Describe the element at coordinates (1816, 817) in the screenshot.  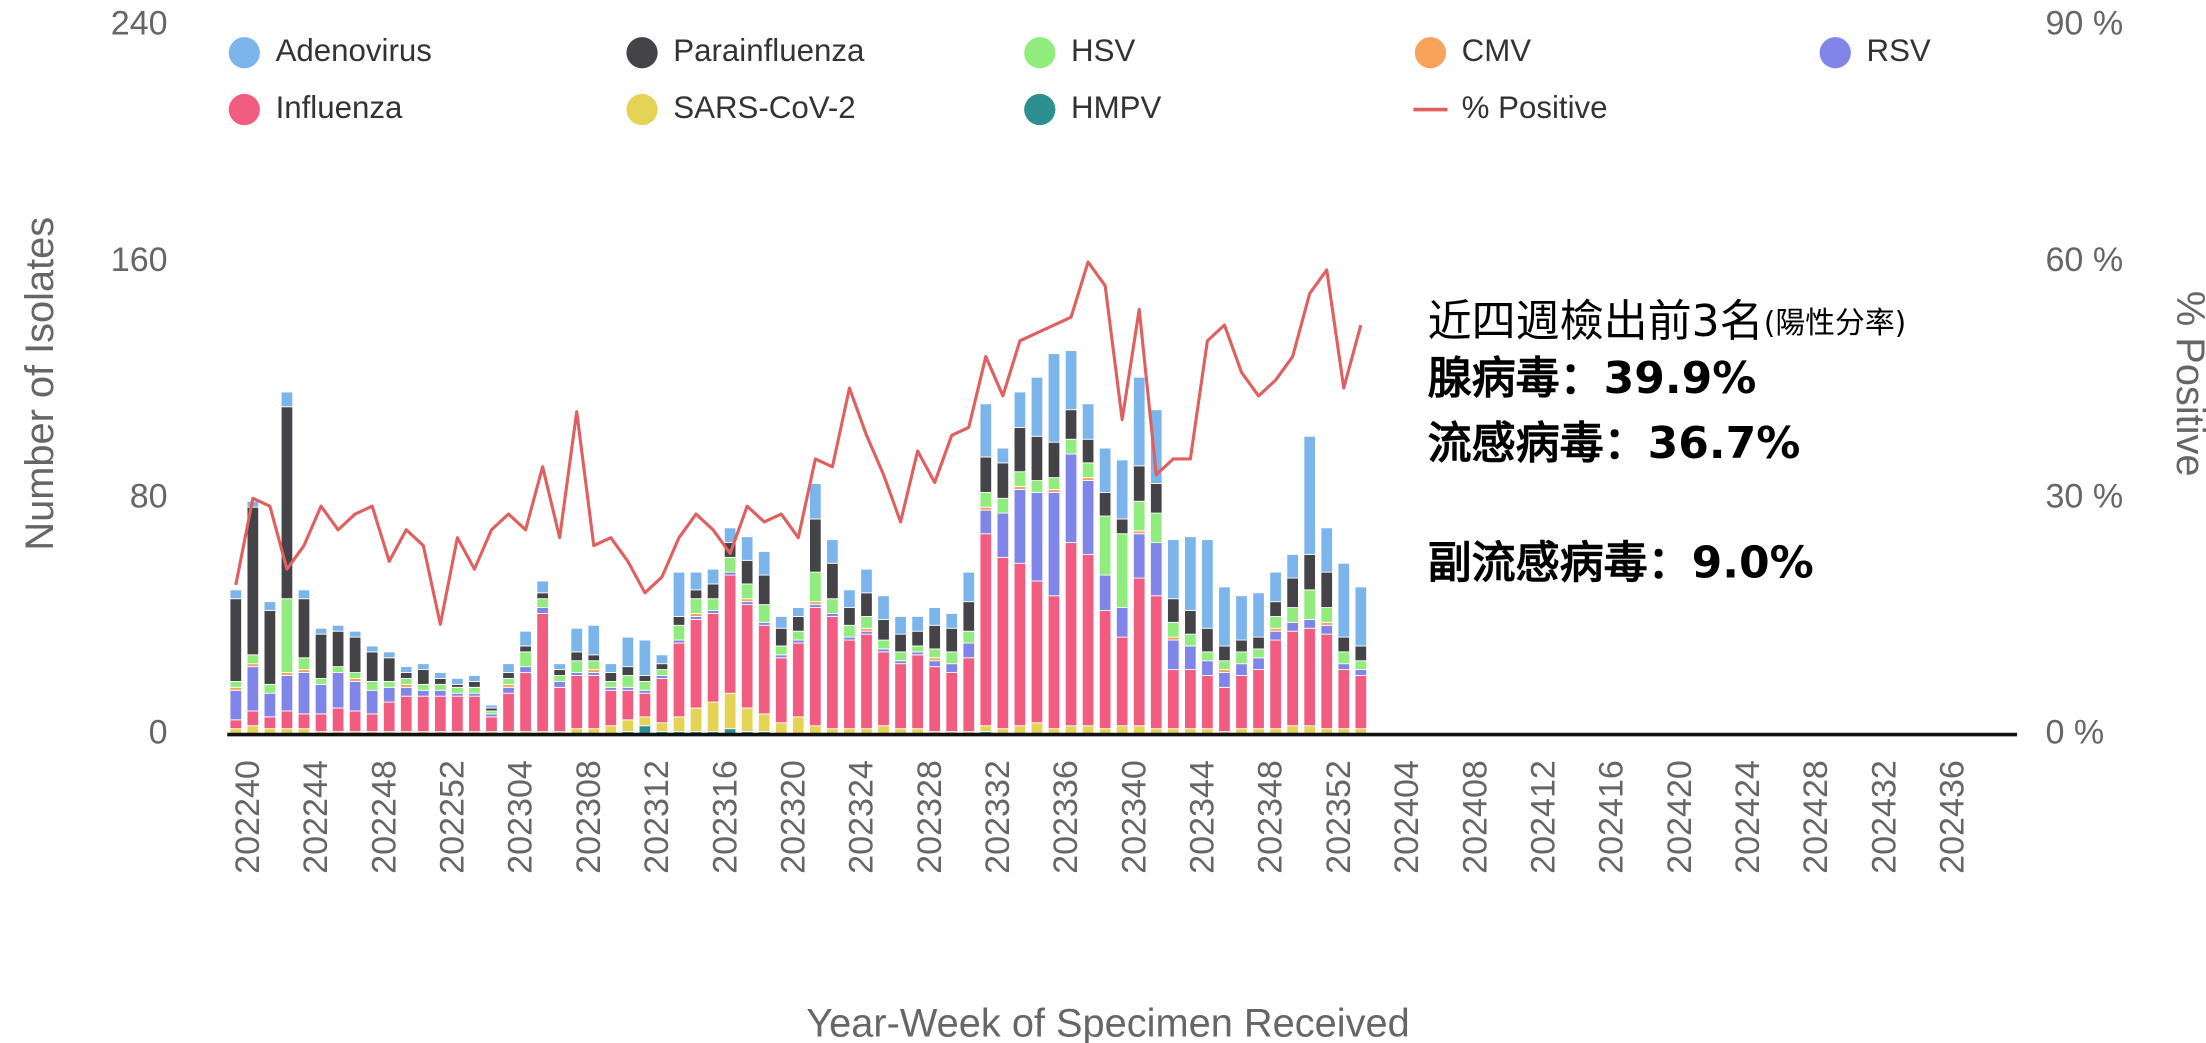
I see `x-tick-label: 202428` at that location.